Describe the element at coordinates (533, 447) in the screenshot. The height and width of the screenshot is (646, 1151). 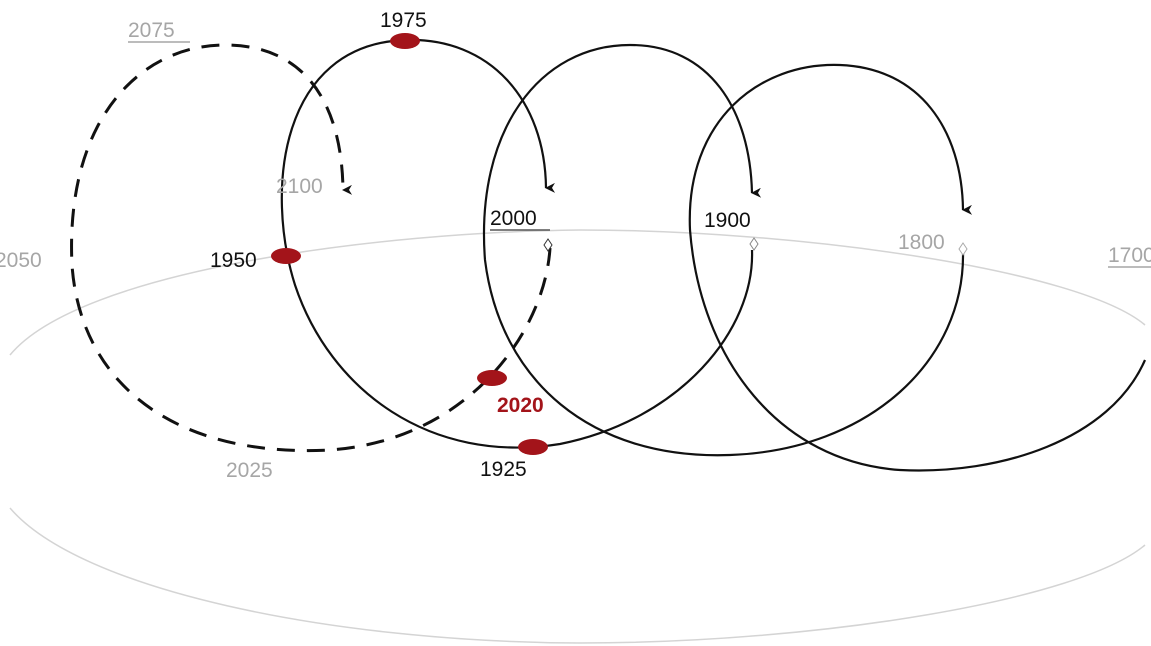
I see `marker-1925` at that location.